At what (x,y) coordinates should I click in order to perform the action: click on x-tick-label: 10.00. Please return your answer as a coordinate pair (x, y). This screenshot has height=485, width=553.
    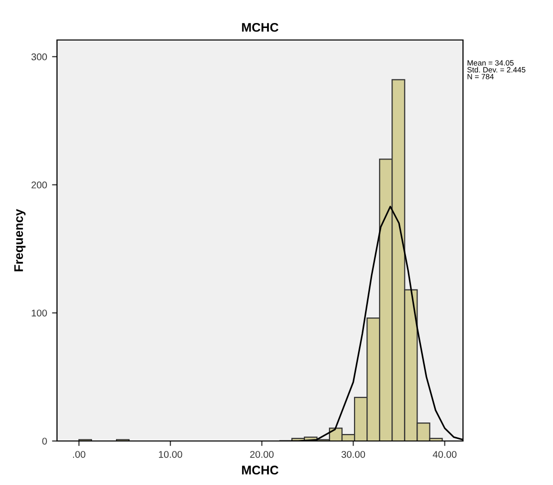
    Looking at the image, I should click on (170, 454).